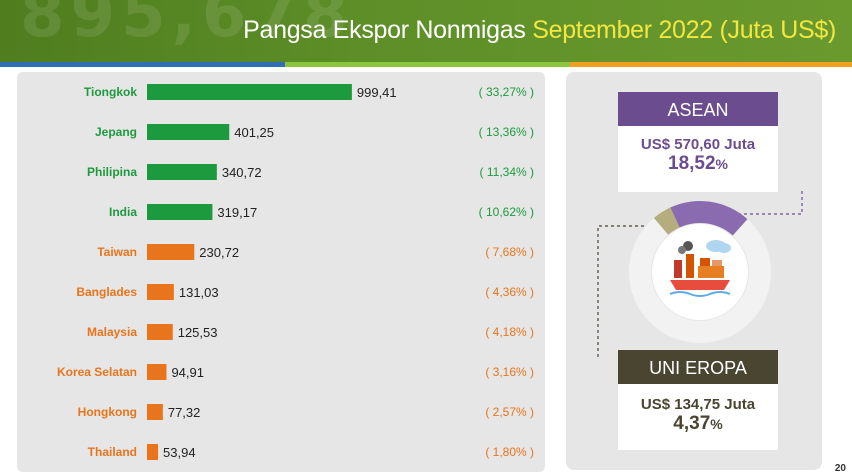 The width and height of the screenshot is (852, 476). I want to click on category-label: Korea Selatan, so click(97, 372).